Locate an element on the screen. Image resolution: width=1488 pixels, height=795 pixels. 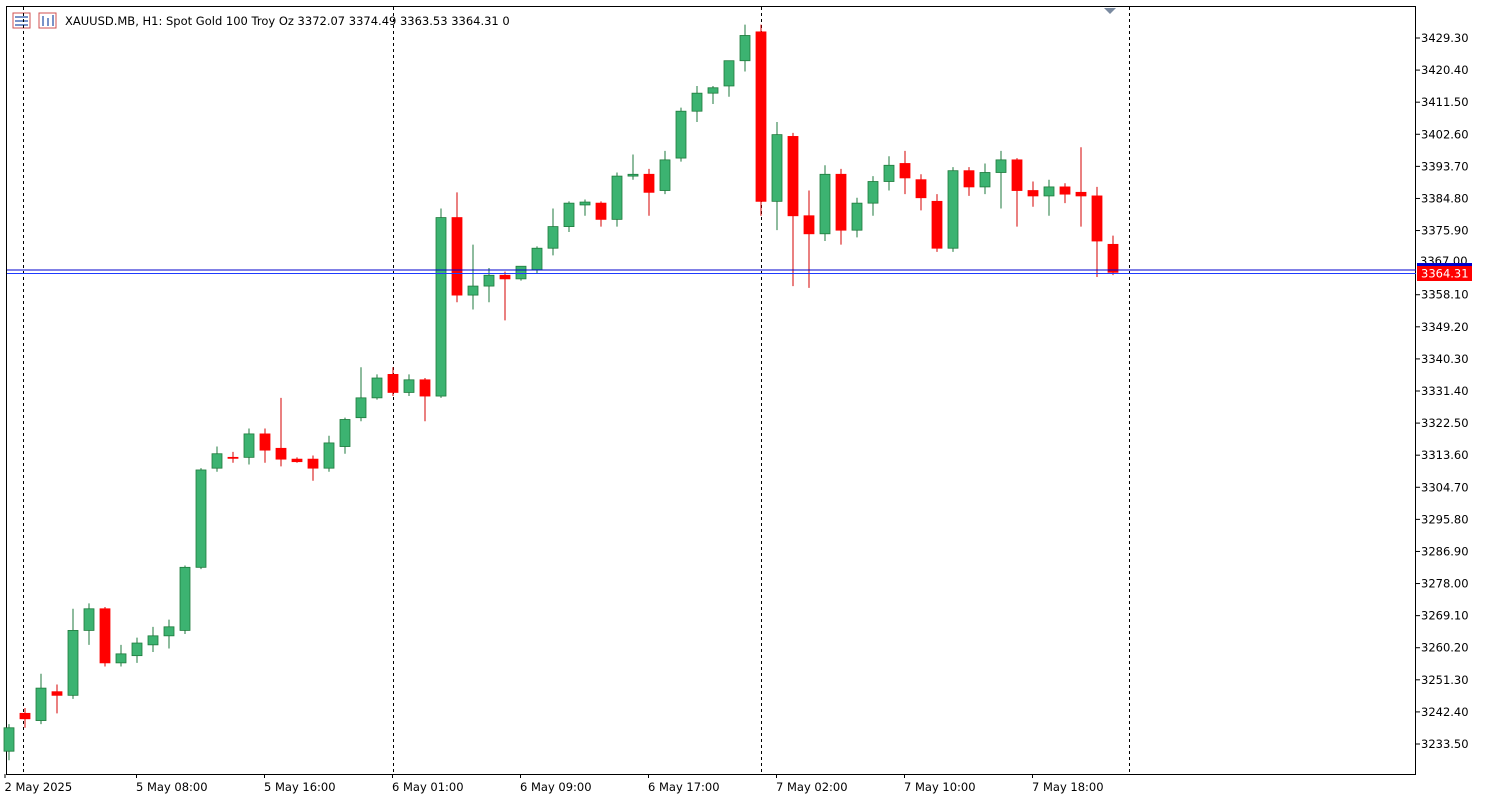
price-tick-label: 3295.80 is located at coordinates (1445, 519).